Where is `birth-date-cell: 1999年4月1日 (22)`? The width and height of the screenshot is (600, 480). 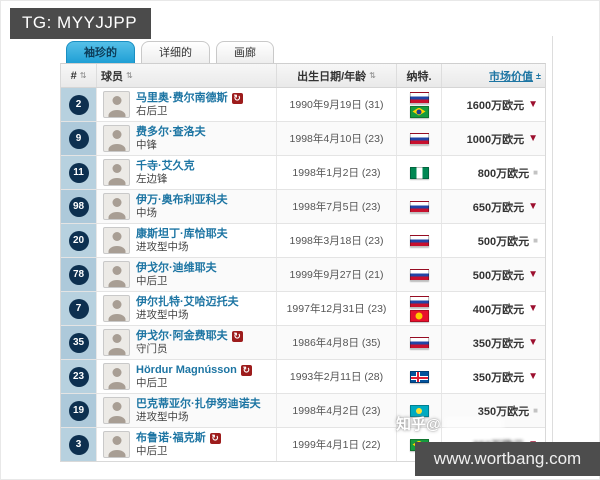 birth-date-cell: 1999年4月1日 (22) is located at coordinates (337, 444).